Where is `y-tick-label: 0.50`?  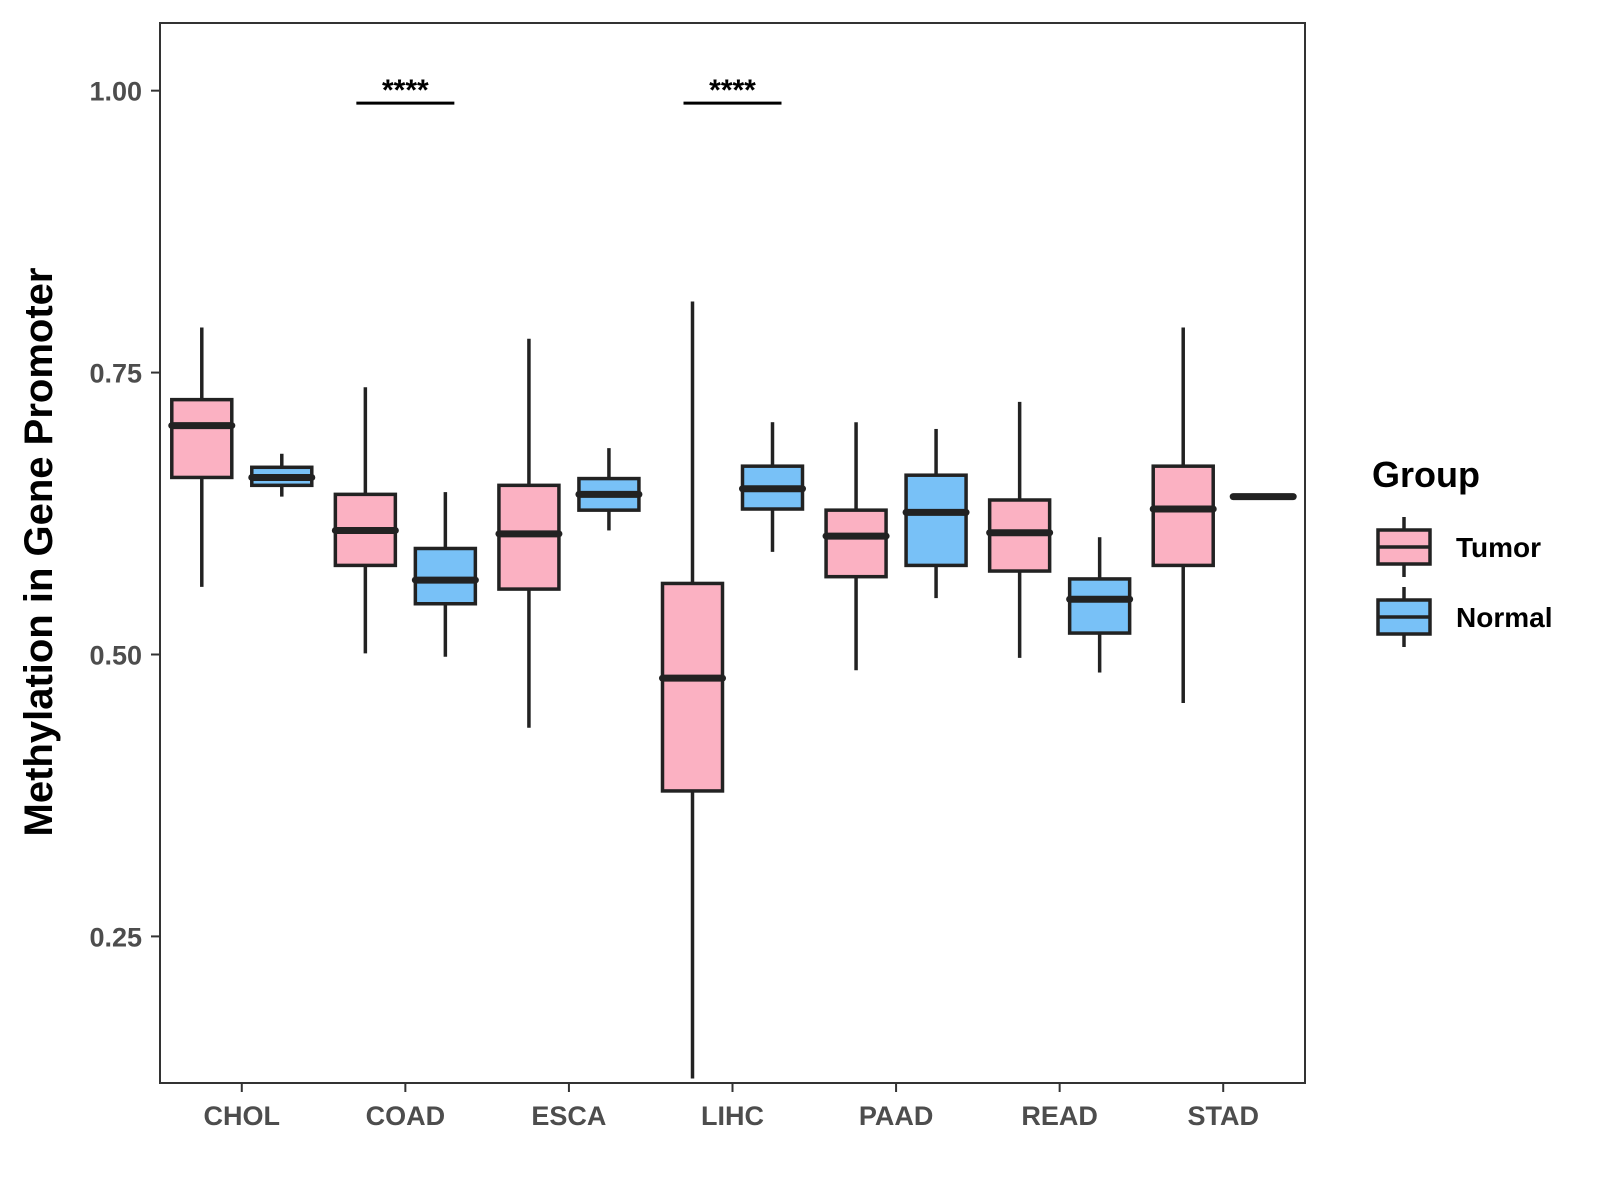
y-tick-label: 0.50 is located at coordinates (115, 655).